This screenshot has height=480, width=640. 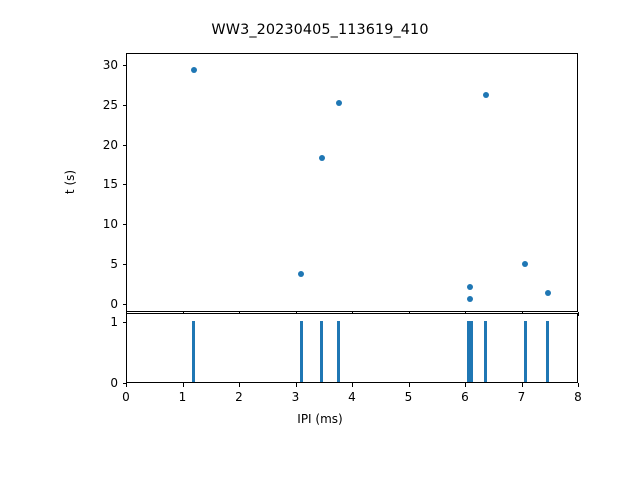 I want to click on raster-axes, so click(x=352, y=348).